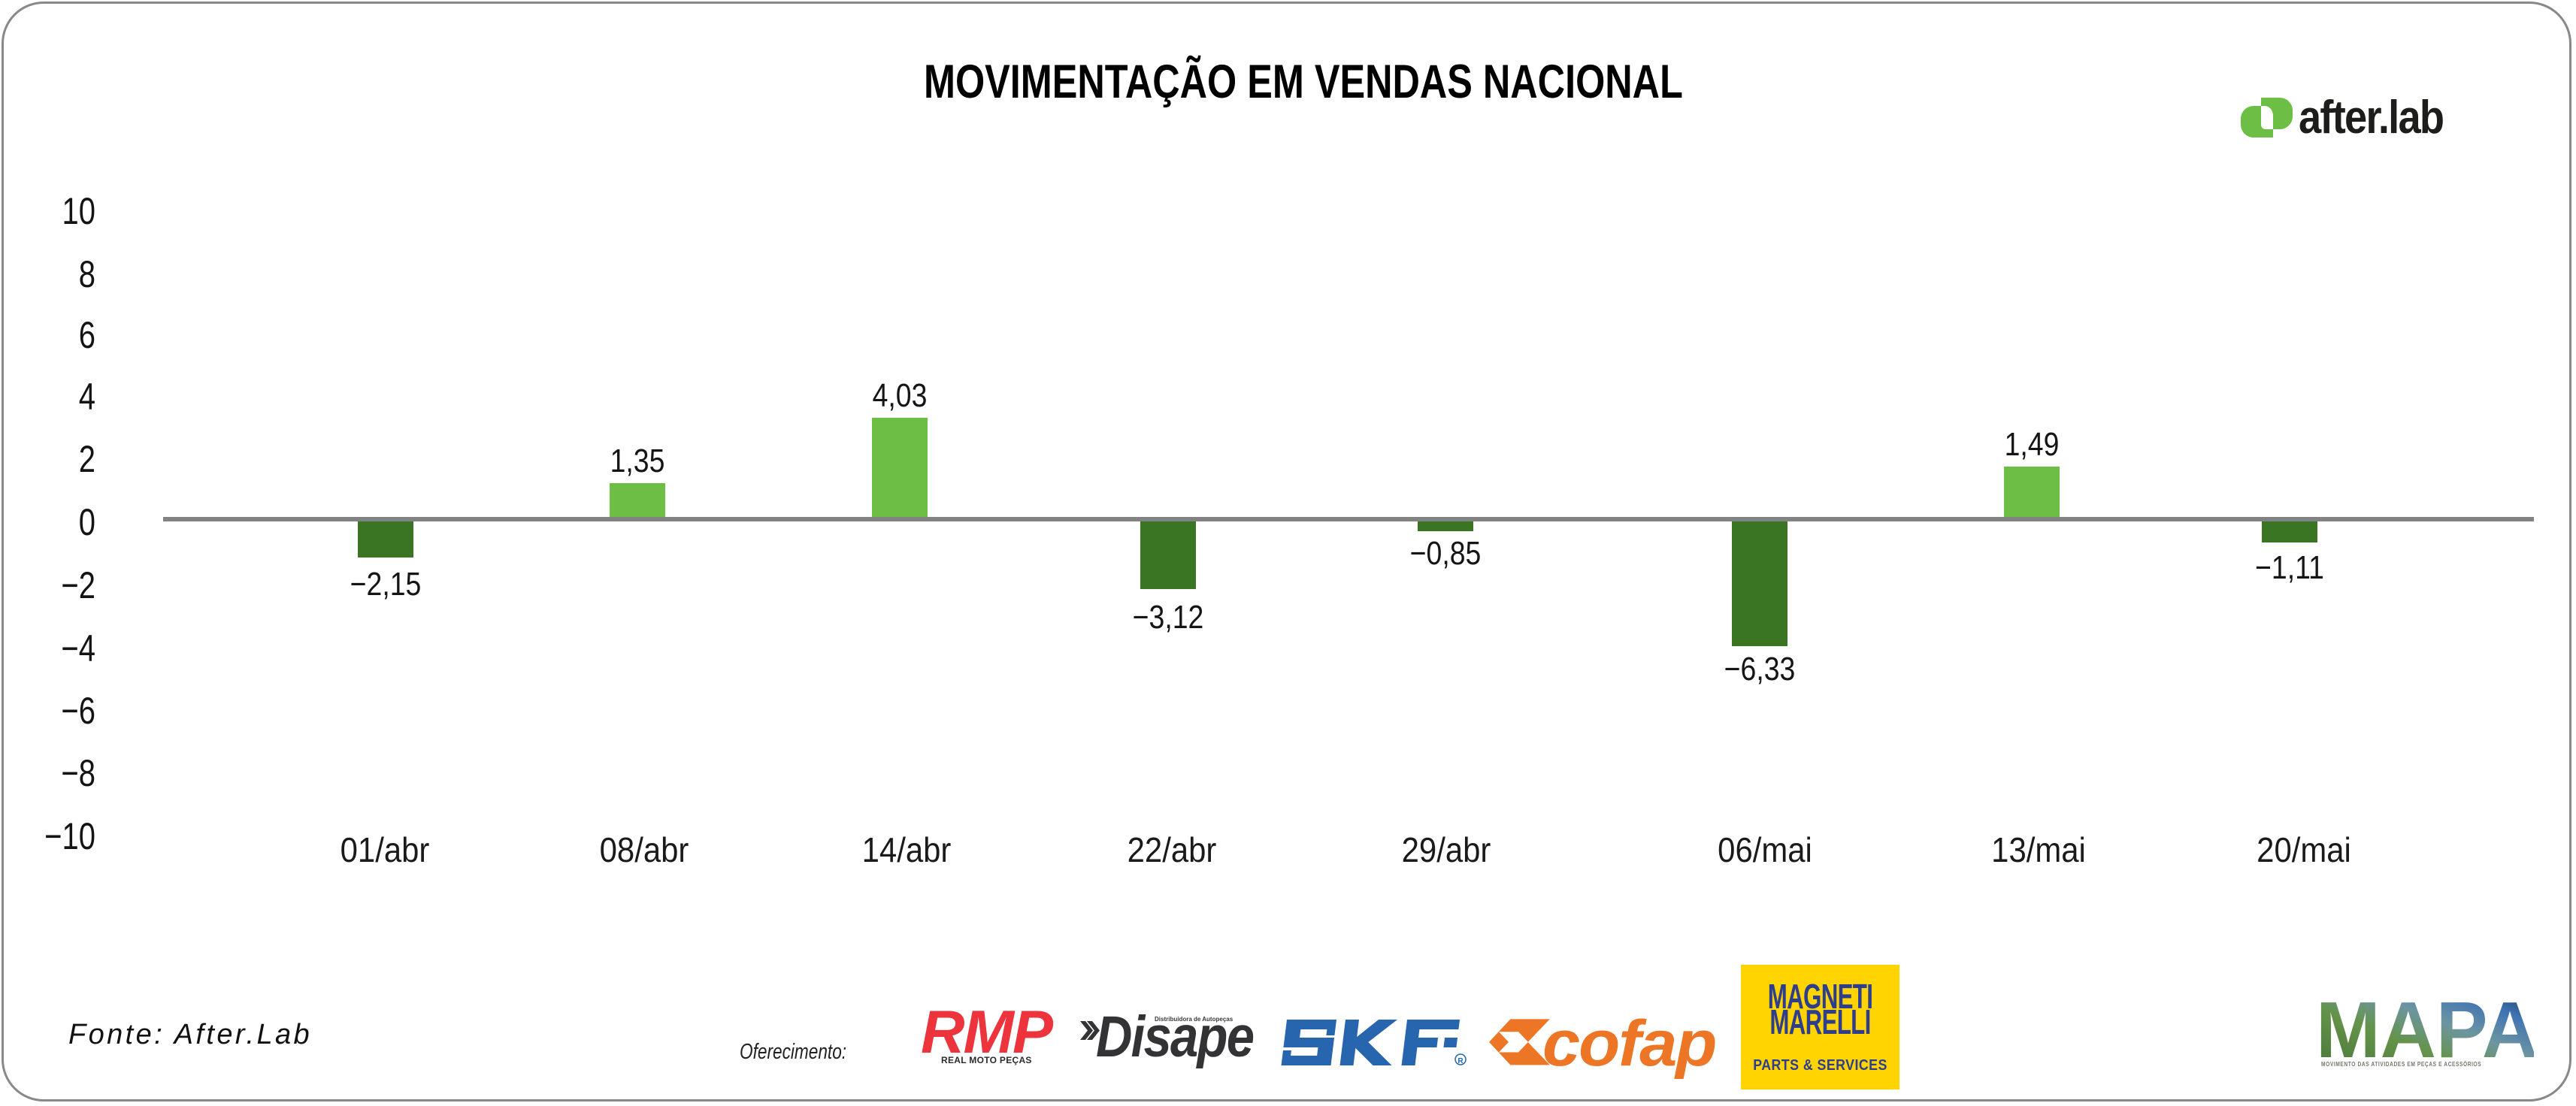 This screenshot has width=2576, height=1106. I want to click on svg-text: R, so click(1461, 1061).